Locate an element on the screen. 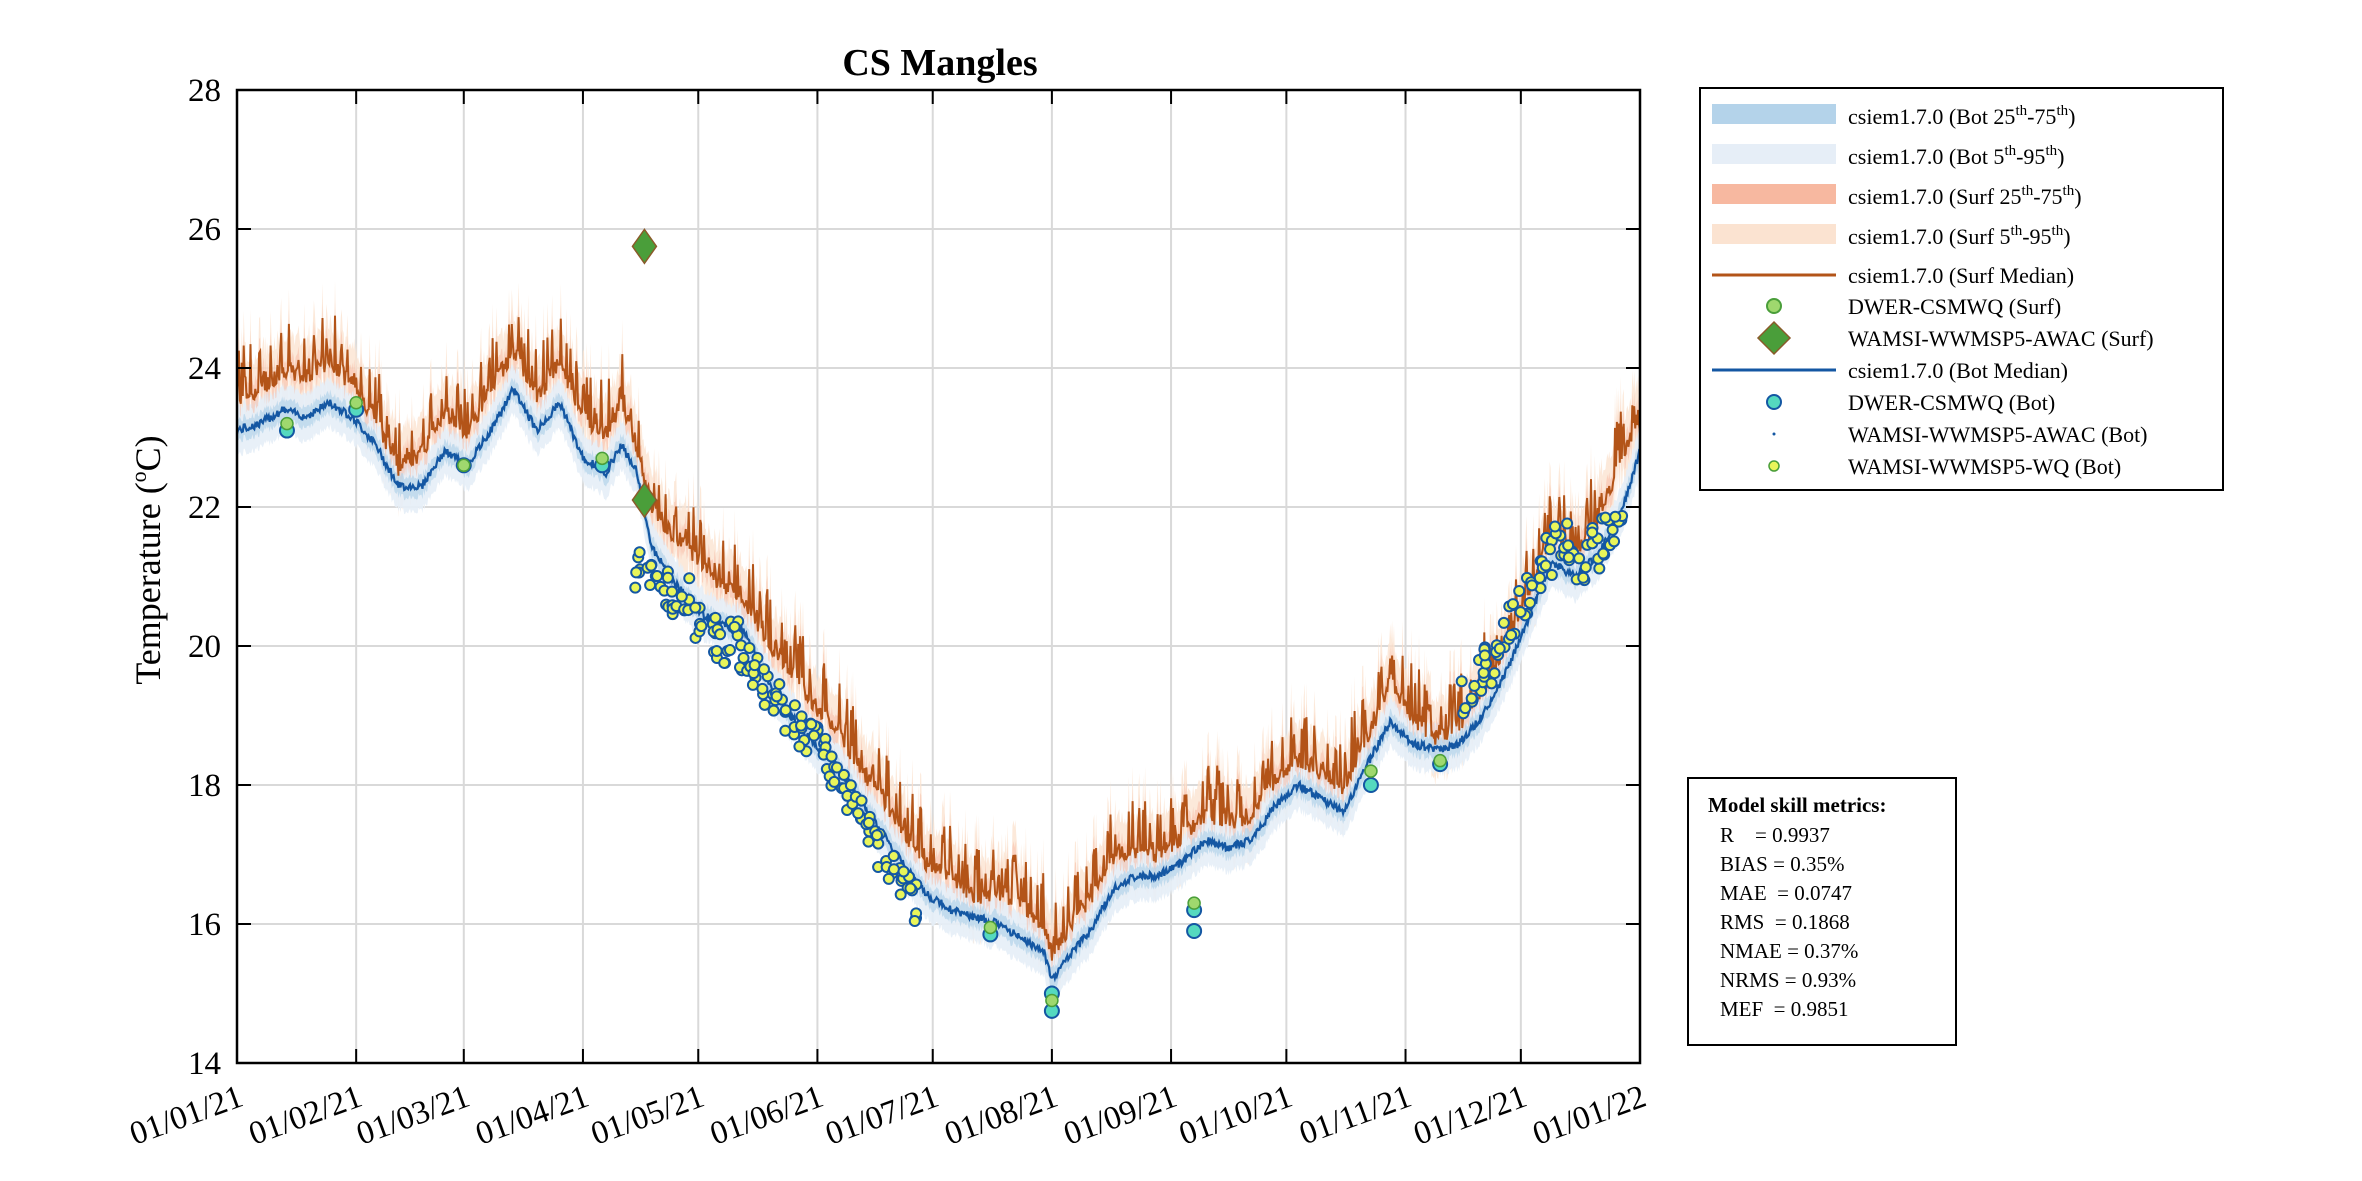 Image resolution: width=2362 pixels, height=1181 pixels. metric-mef: MEF = 0.9851 is located at coordinates (1784, 1009).